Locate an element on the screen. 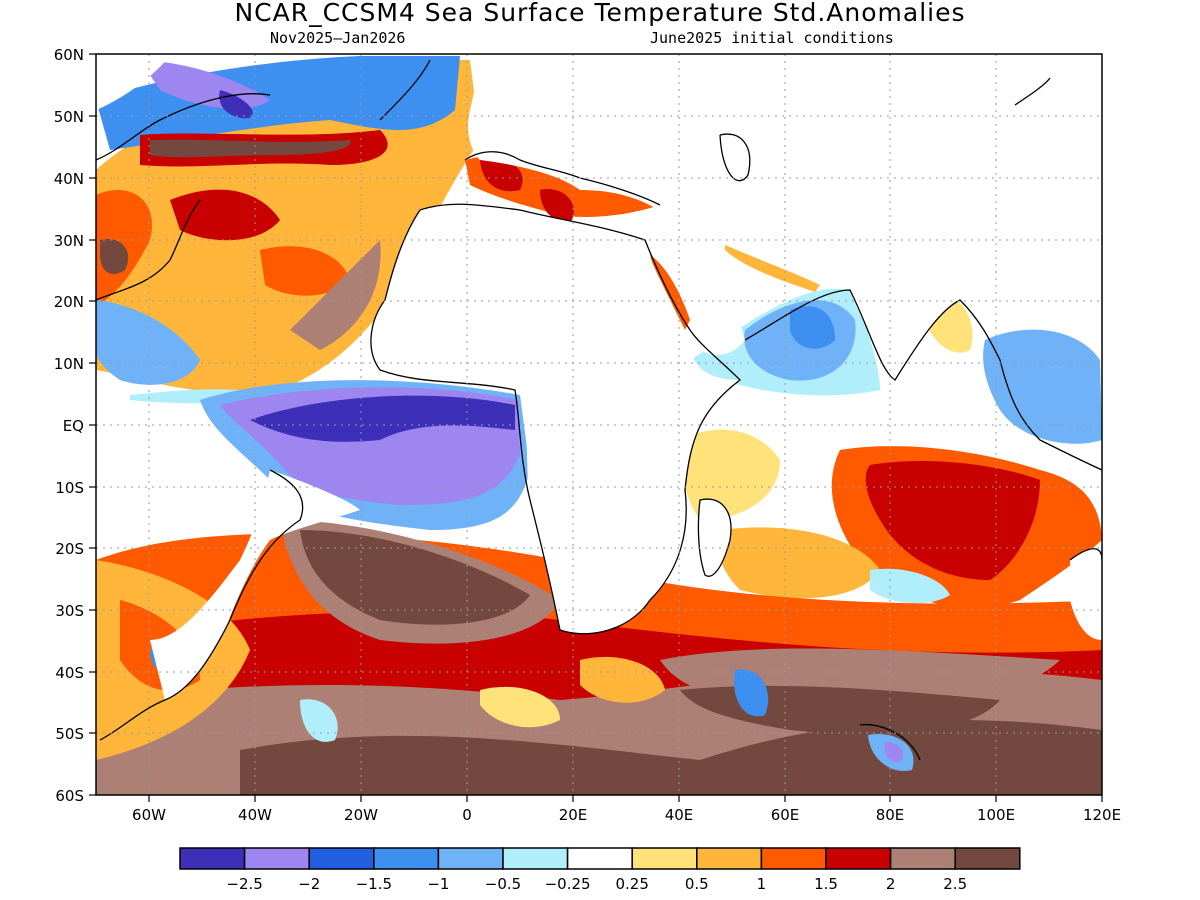 The width and height of the screenshot is (1200, 900). colorbar-label: 2.5 is located at coordinates (955, 884).